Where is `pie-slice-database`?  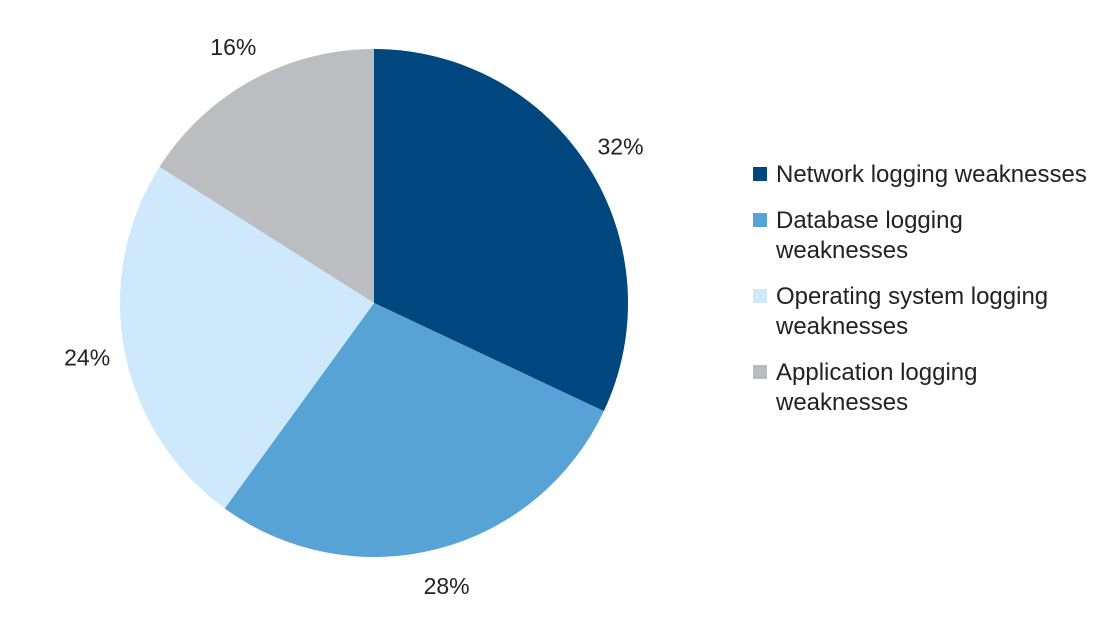 pie-slice-database is located at coordinates (414, 430).